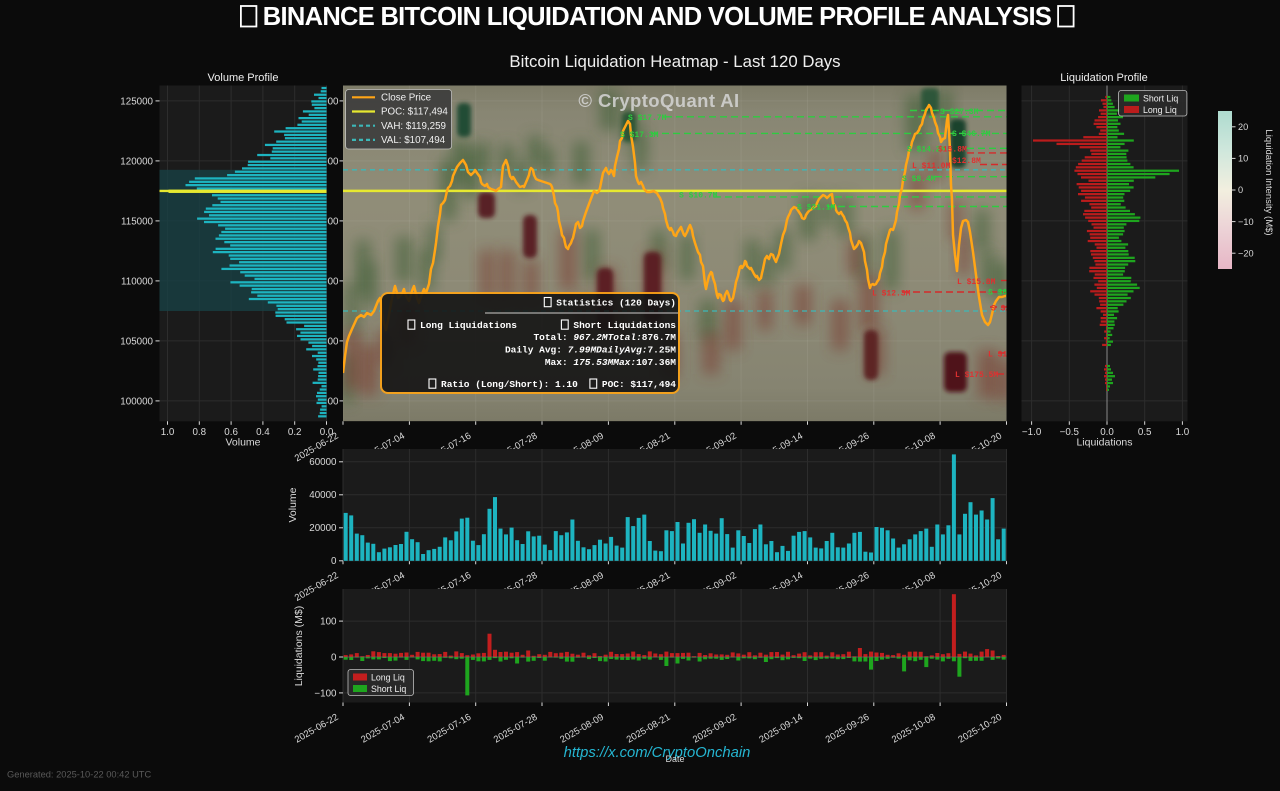  What do you see at coordinates (976, 375) in the screenshot?
I see `svg-text: L $175.5M` at bounding box center [976, 375].